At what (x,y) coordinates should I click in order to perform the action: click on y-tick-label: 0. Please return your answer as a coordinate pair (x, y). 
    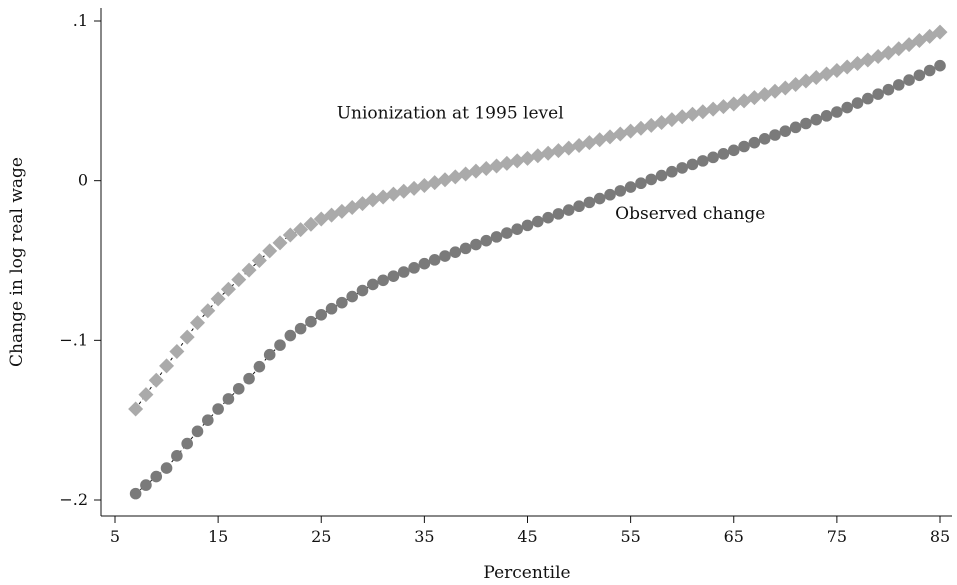
    Looking at the image, I should click on (83, 180).